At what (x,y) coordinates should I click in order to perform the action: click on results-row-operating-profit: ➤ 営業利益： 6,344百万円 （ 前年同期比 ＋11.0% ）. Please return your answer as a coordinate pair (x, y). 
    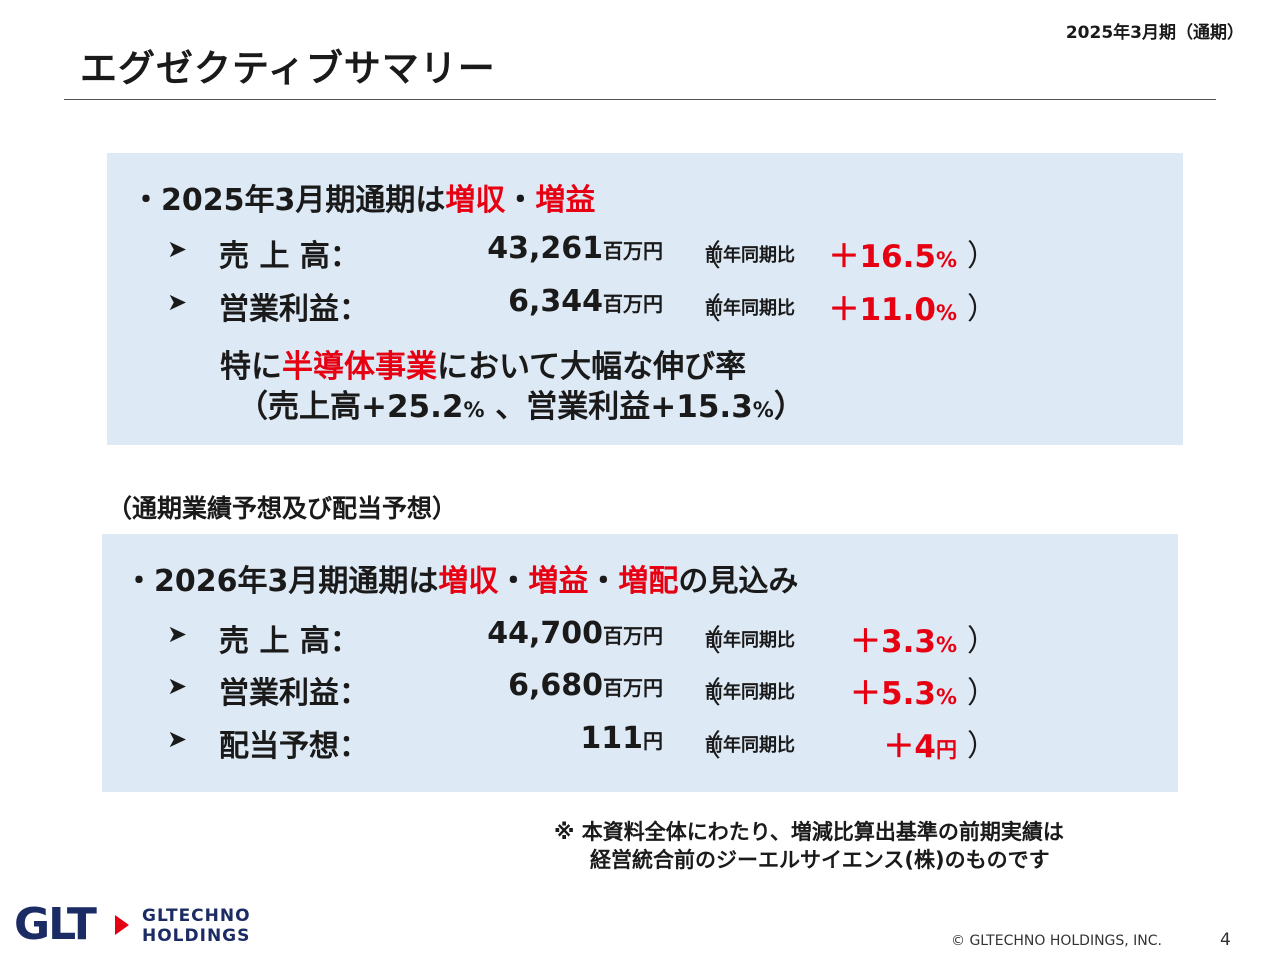
    Looking at the image, I should click on (607, 306).